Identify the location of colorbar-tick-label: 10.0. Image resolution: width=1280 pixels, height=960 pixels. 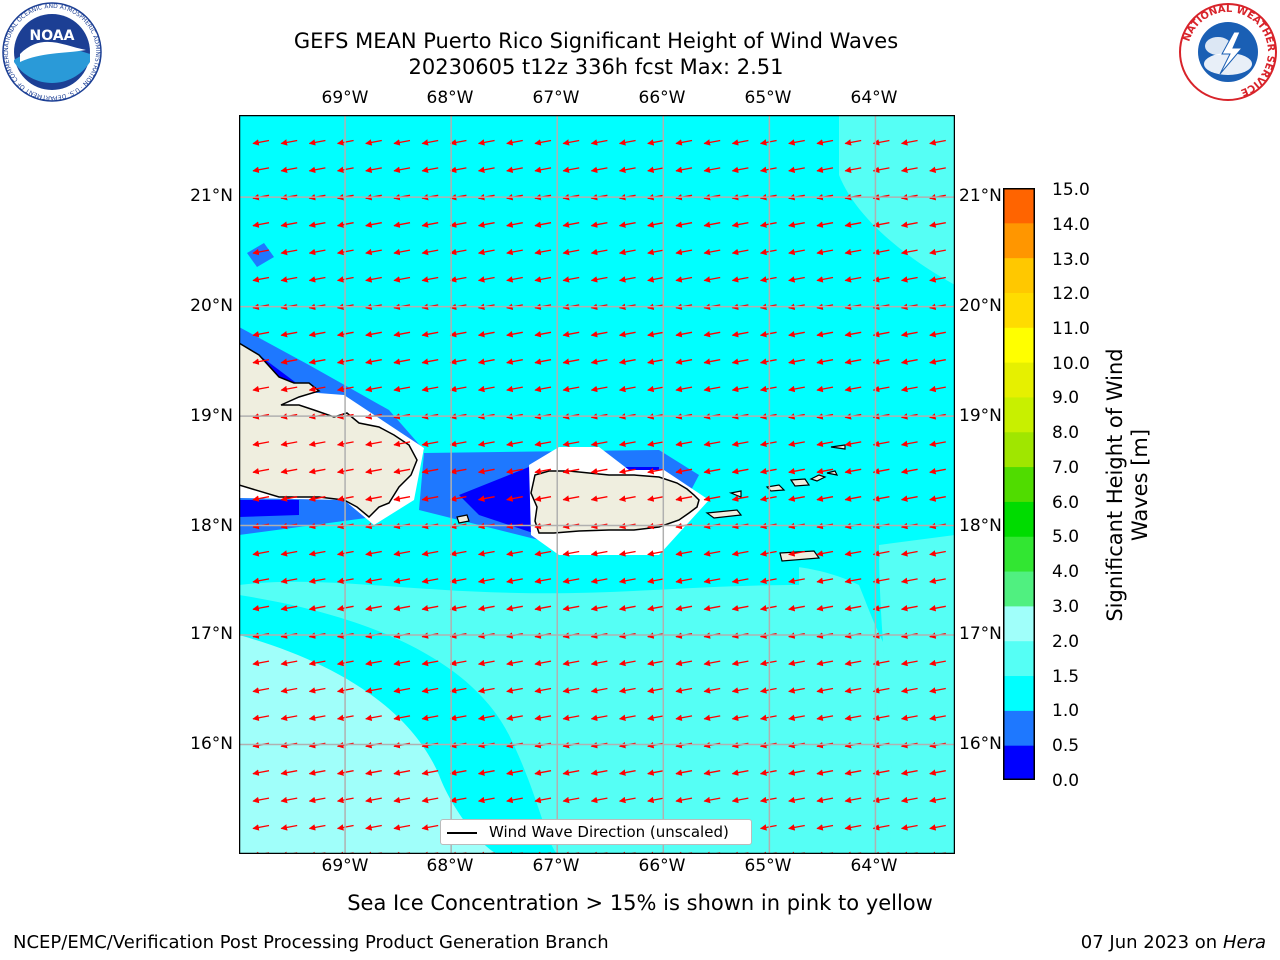
(1071, 364).